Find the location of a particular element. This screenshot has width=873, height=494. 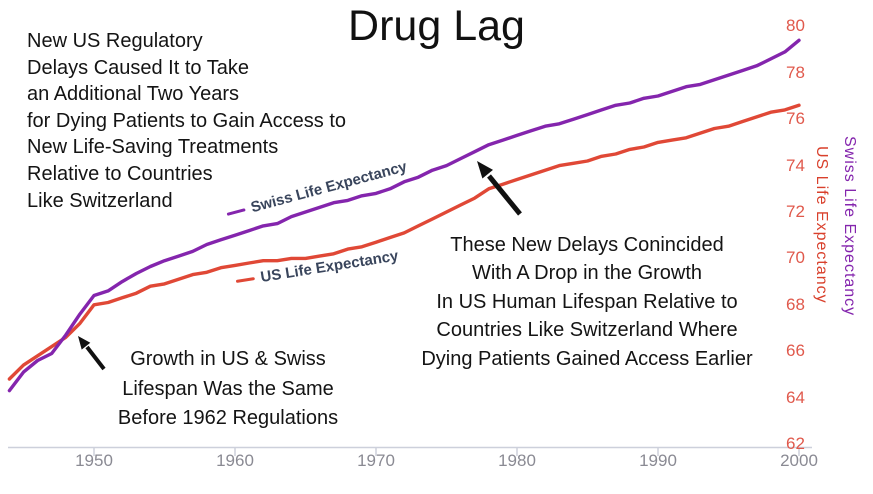

y-tick-label-72: 72 is located at coordinates (795, 211).